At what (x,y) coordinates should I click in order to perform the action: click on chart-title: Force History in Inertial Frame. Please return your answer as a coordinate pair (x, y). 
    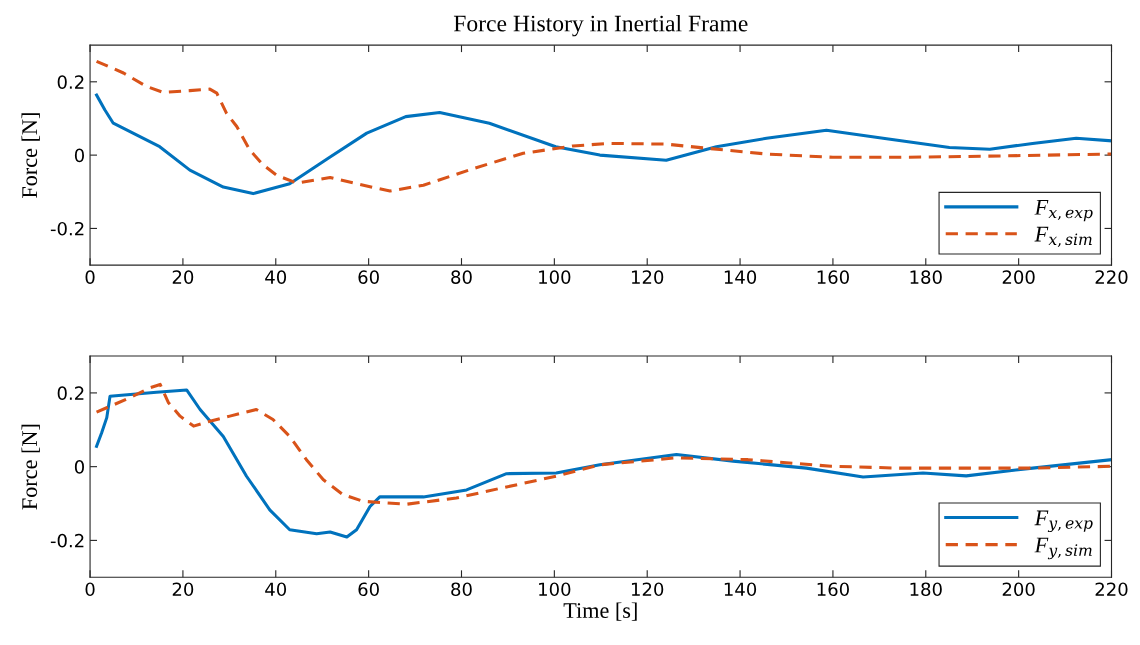
    Looking at the image, I should click on (600, 25).